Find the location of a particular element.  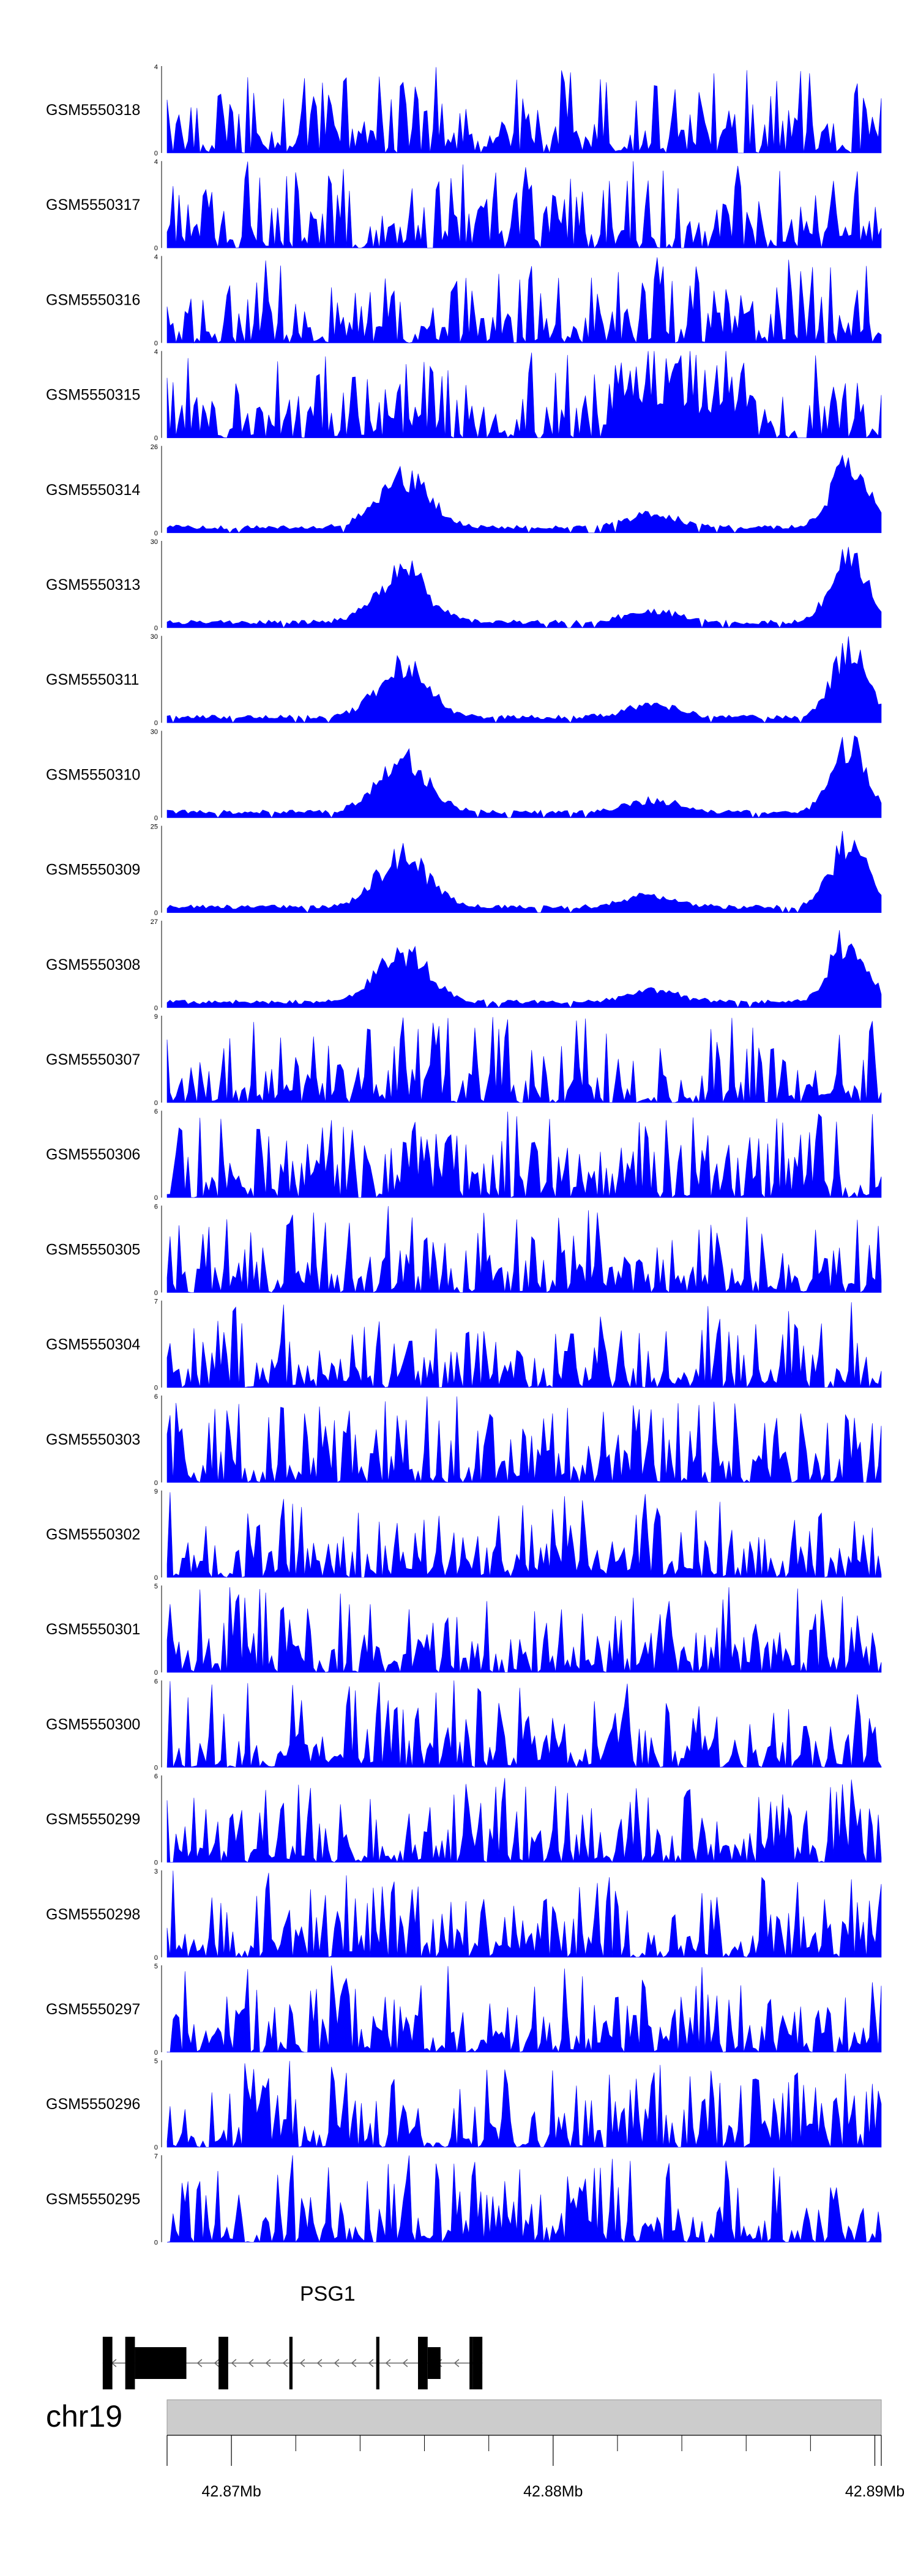

track-label: GSM5550311 is located at coordinates (92, 680).